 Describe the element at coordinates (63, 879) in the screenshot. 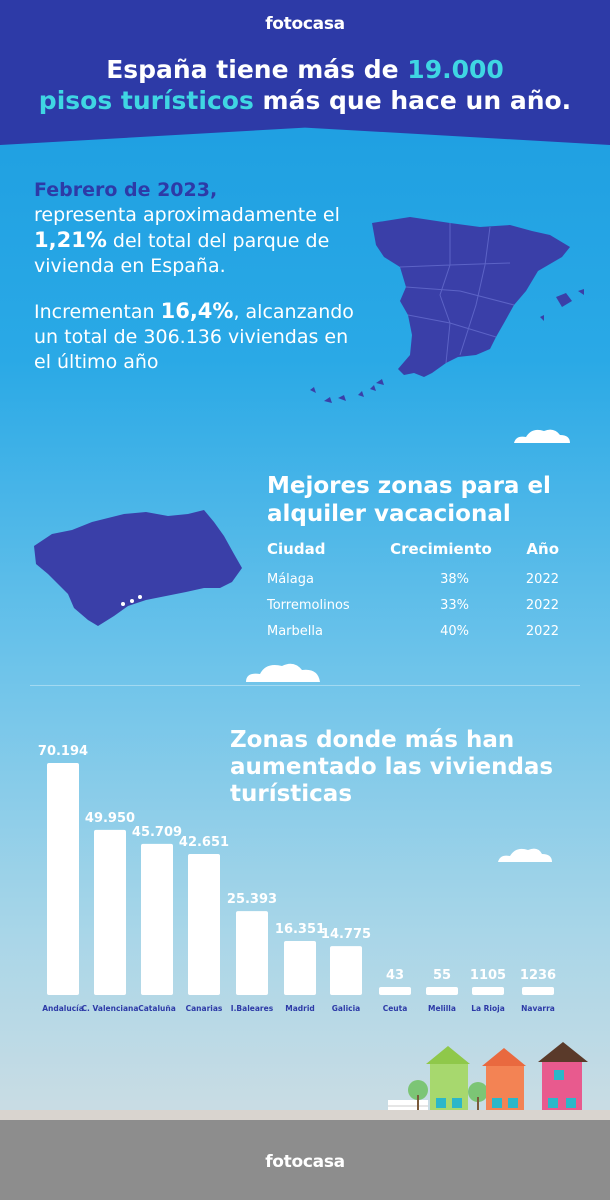

I see `bar-andaluc-a` at that location.